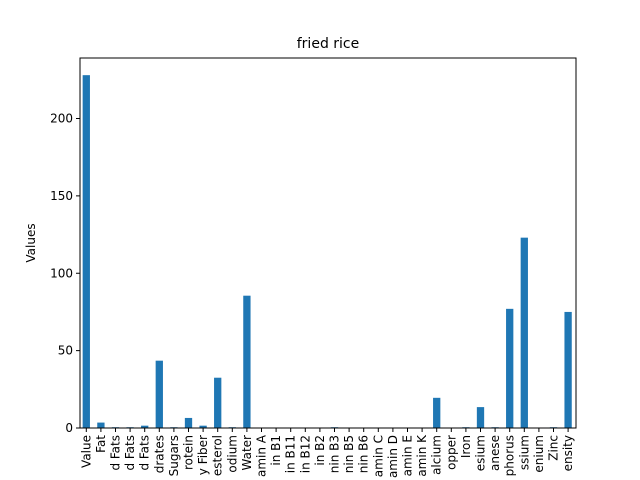 The height and width of the screenshot is (480, 640). What do you see at coordinates (61, 273) in the screenshot?
I see `y-tick-label-2: 100` at bounding box center [61, 273].